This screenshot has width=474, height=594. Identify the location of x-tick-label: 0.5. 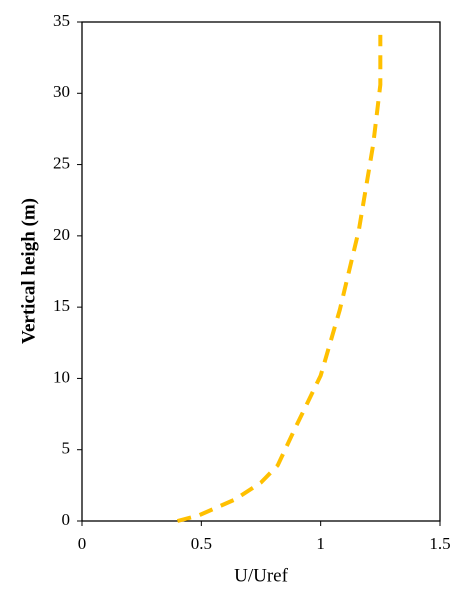
(201, 543).